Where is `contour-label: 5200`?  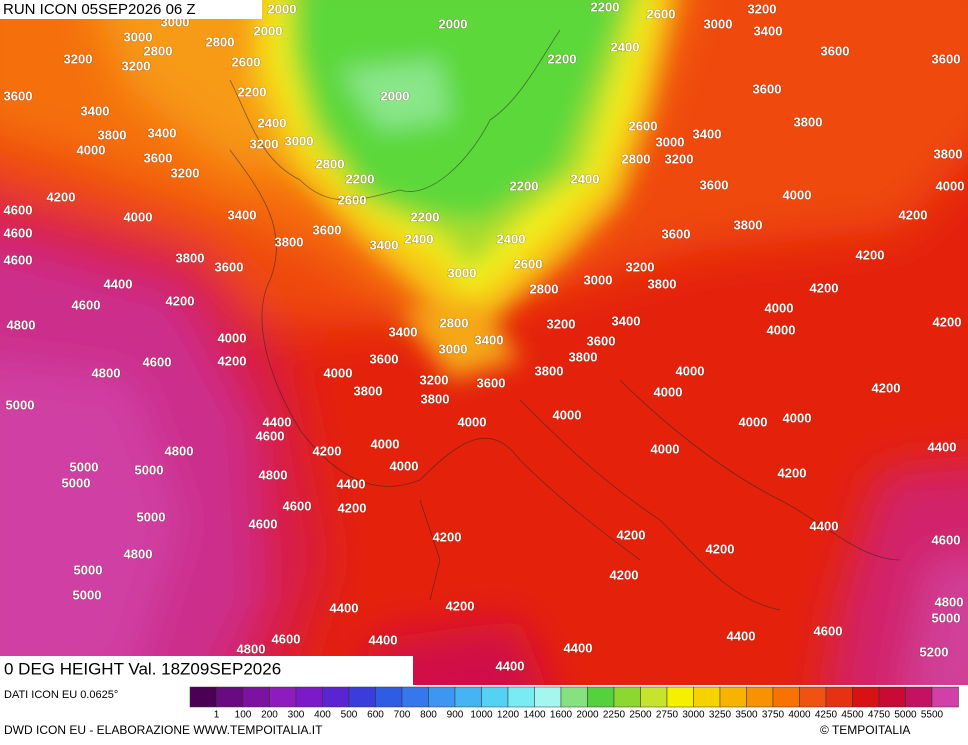
contour-label: 5200 is located at coordinates (934, 651).